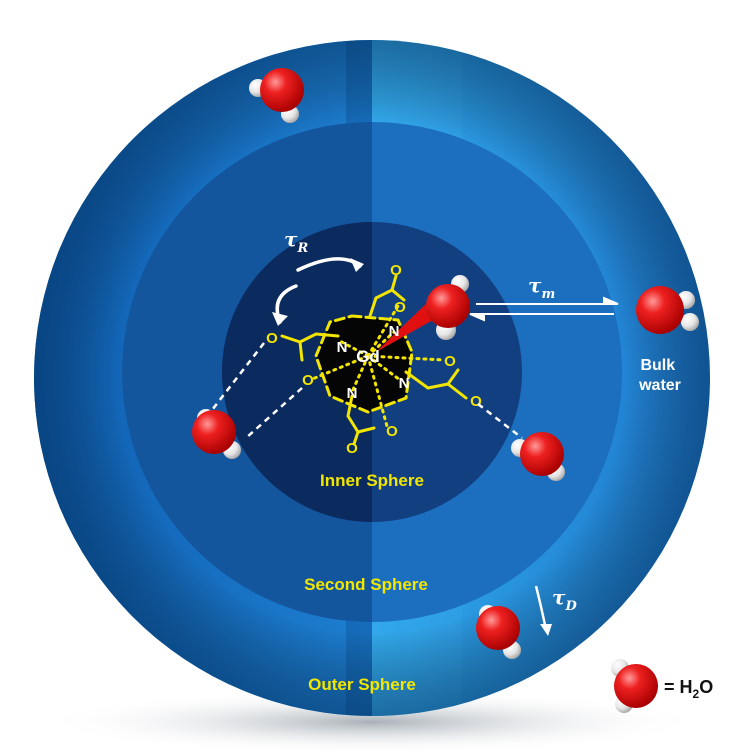 This screenshot has height=756, width=734. I want to click on tau-m-label: τm, so click(541, 287).